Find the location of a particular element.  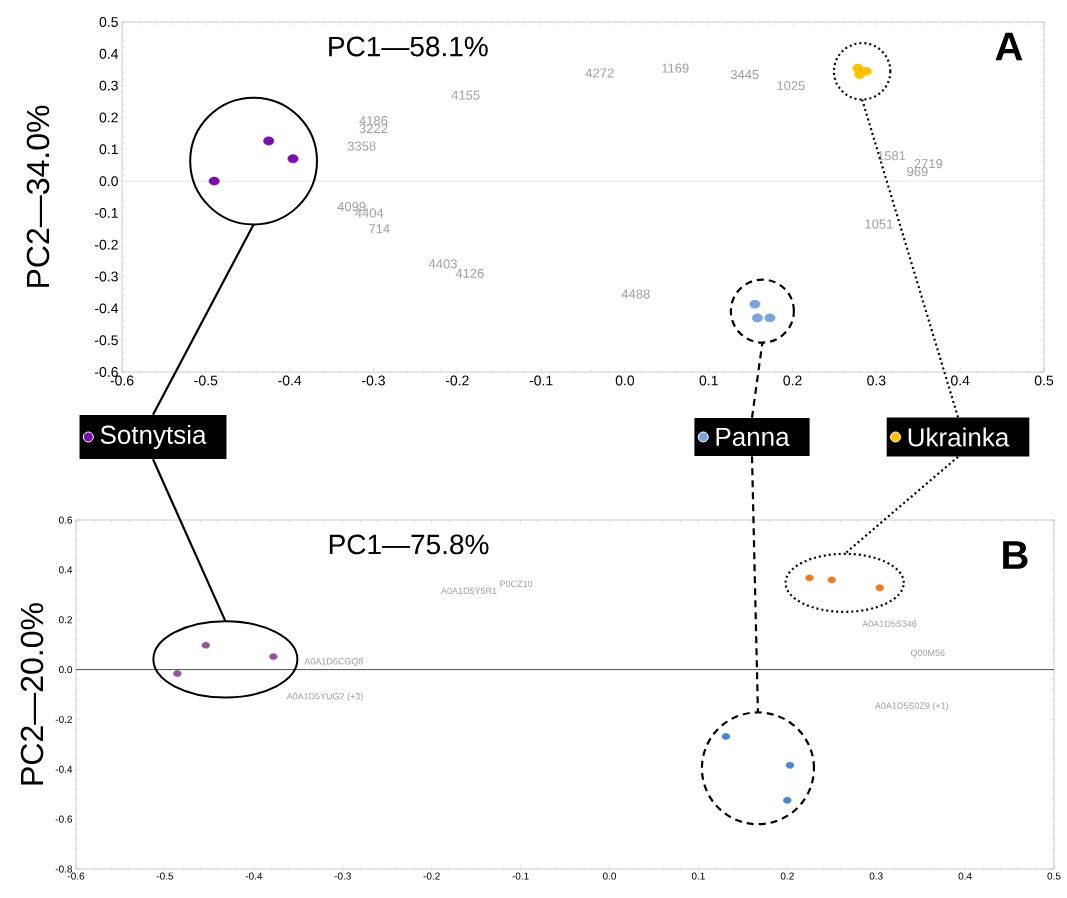

annotation: 4403 is located at coordinates (442, 264).